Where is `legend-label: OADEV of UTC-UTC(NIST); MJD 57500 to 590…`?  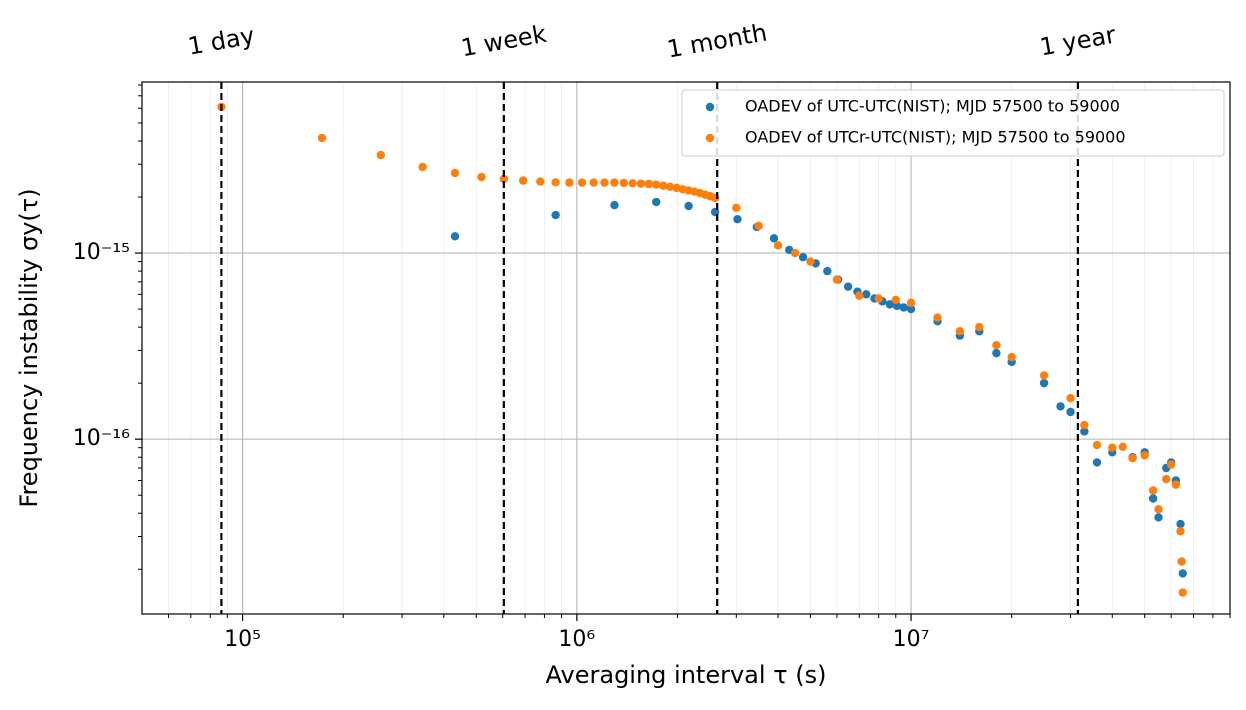 legend-label: OADEV of UTC-UTC(NIST); MJD 57500 to 590… is located at coordinates (932, 106).